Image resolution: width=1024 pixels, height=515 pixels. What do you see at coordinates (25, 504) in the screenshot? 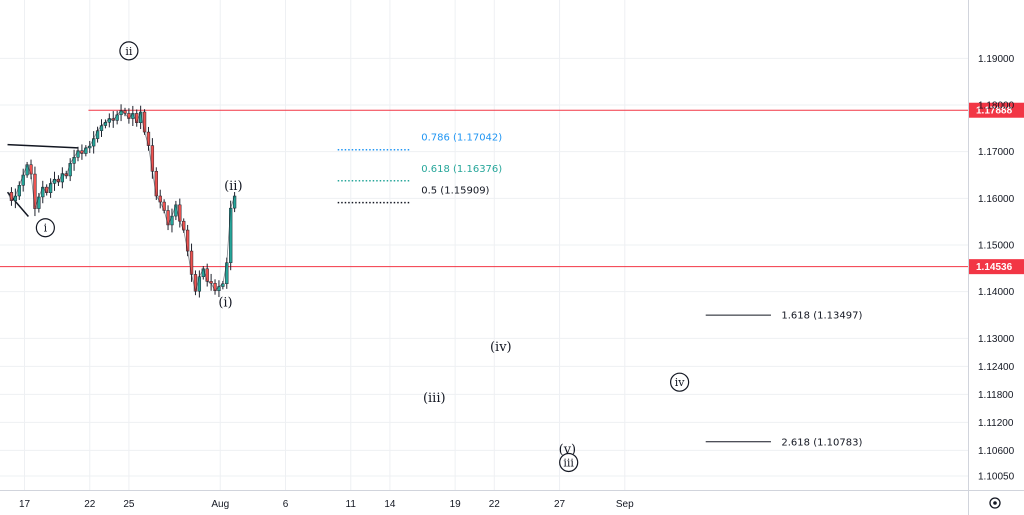
I see `time-tick-label: 17` at bounding box center [25, 504].